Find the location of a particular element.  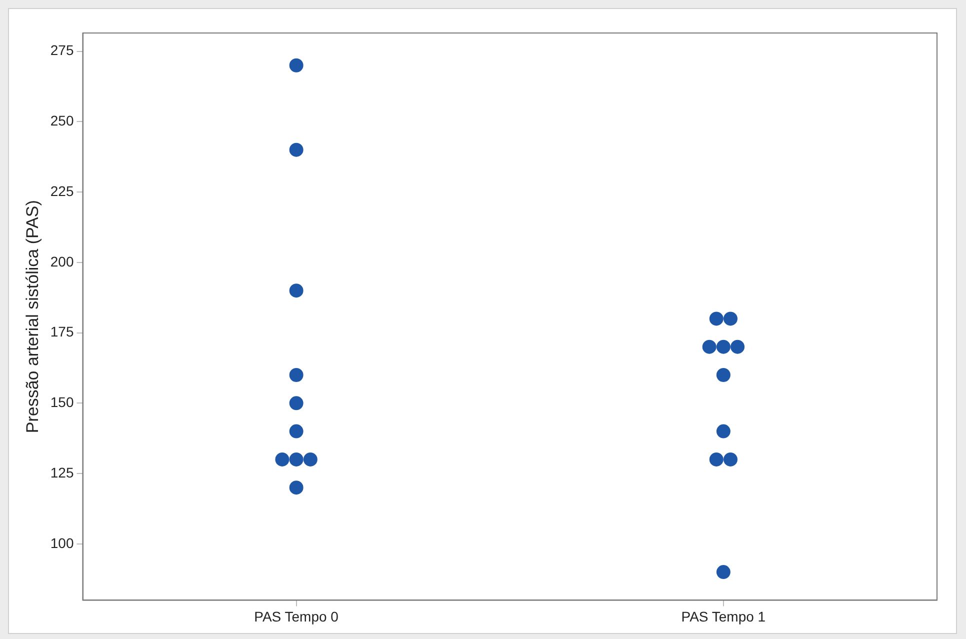

y-tick-label: 175 is located at coordinates (62, 332).